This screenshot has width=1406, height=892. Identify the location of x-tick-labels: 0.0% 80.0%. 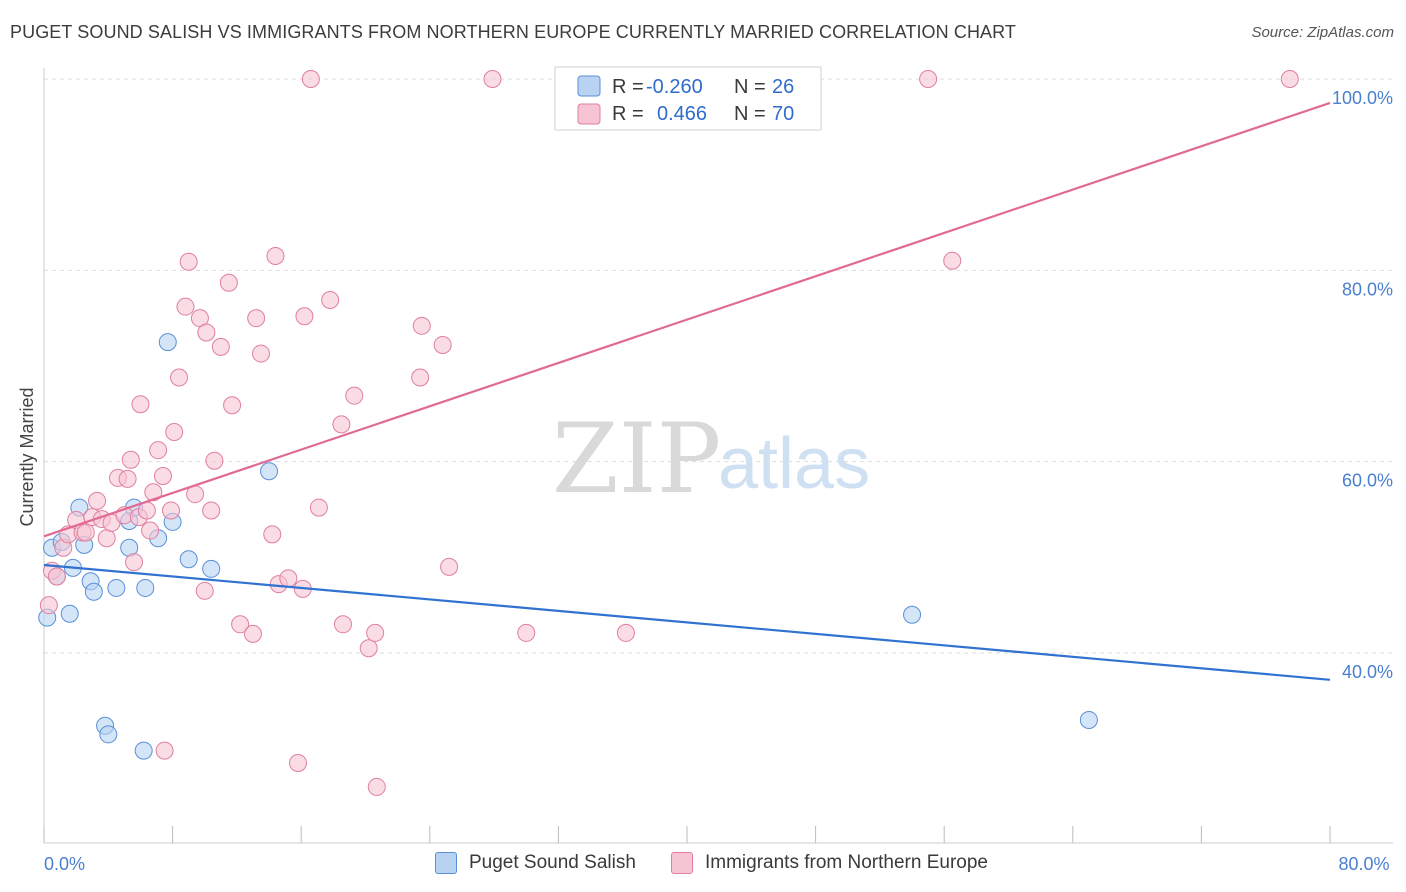
(717, 864).